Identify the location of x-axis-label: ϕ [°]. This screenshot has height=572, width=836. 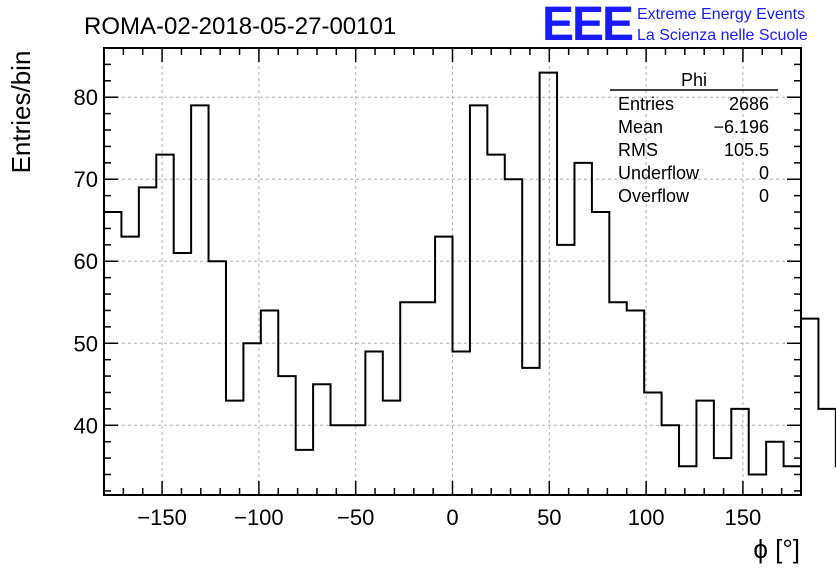
(776, 549).